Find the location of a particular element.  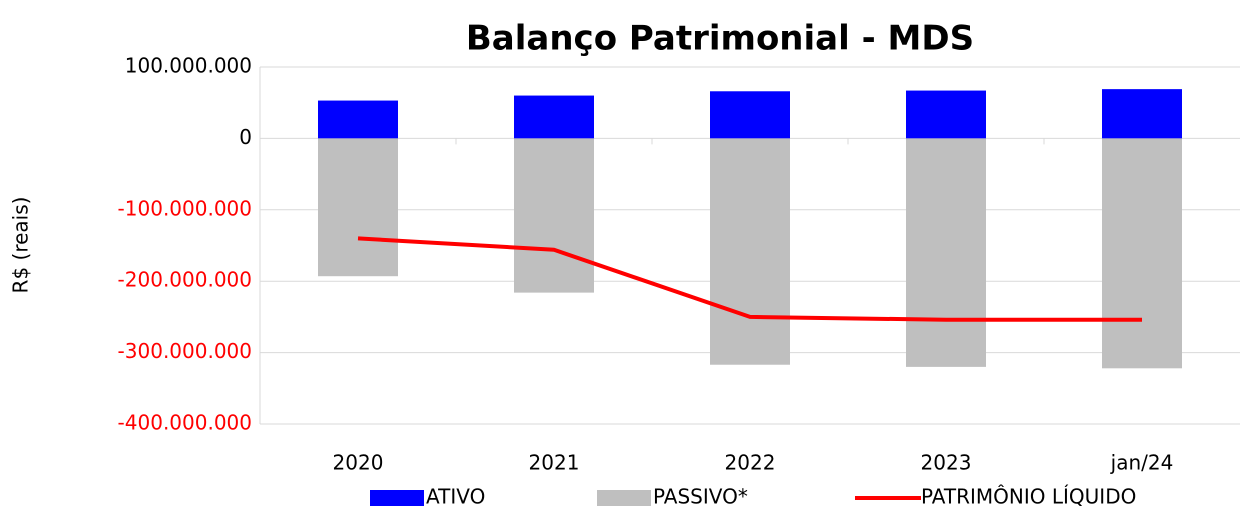

y-tick-label: 0 is located at coordinates (245, 137).